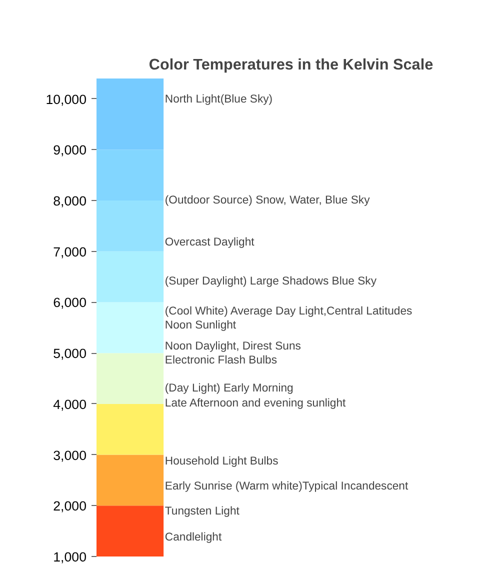 Image resolution: width=485 pixels, height=581 pixels. What do you see at coordinates (66, 99) in the screenshot?
I see `y-tick-label: 10,000` at bounding box center [66, 99].